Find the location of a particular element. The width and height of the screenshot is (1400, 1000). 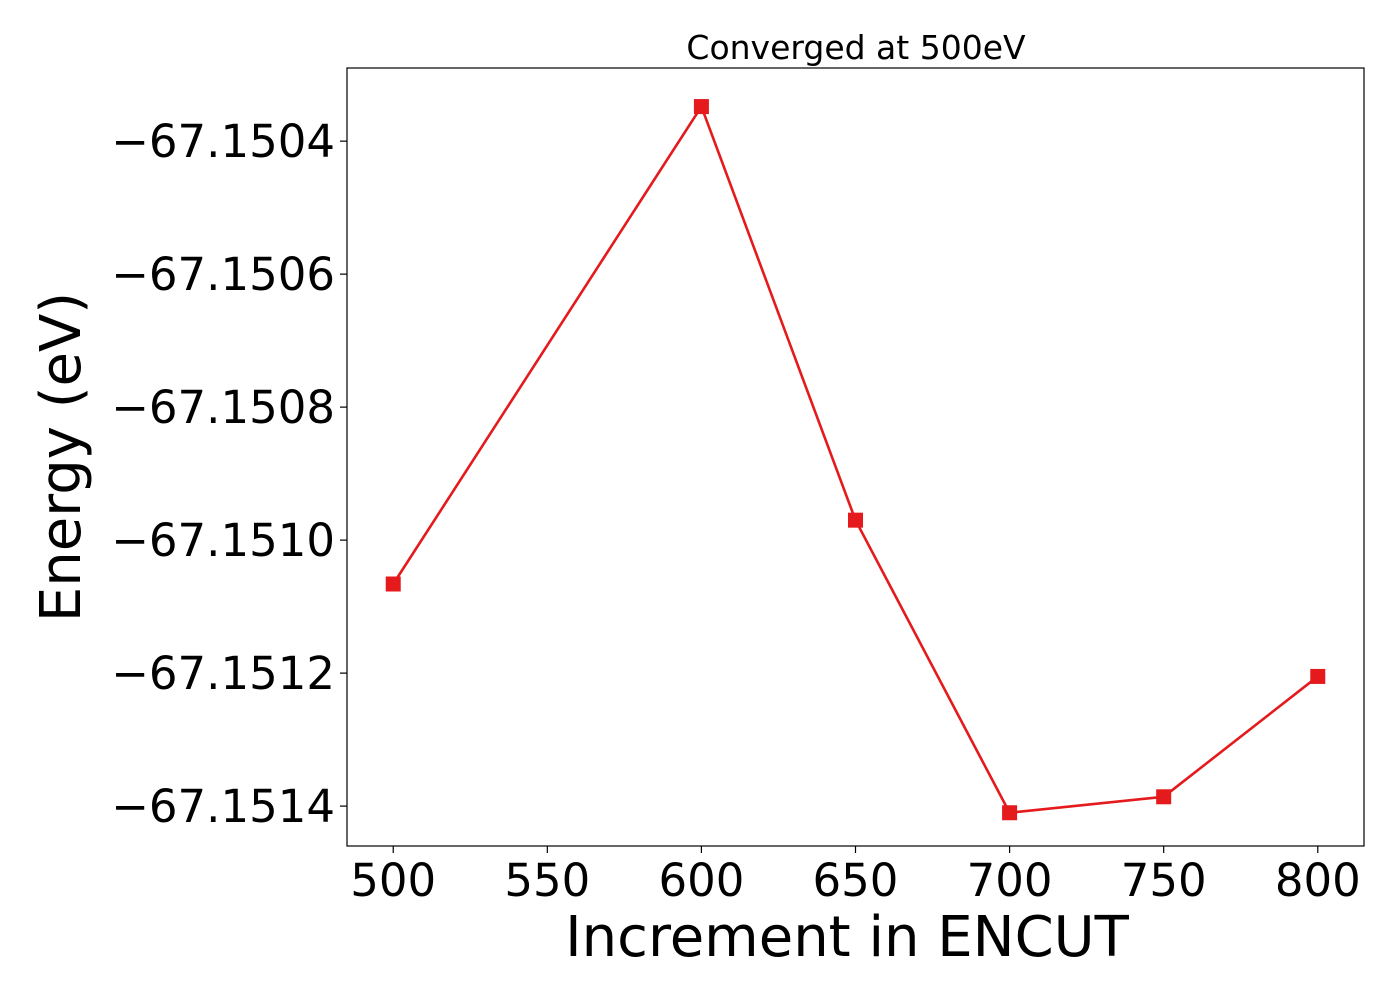

y-tick-label: −67.1508 is located at coordinates (223, 407).